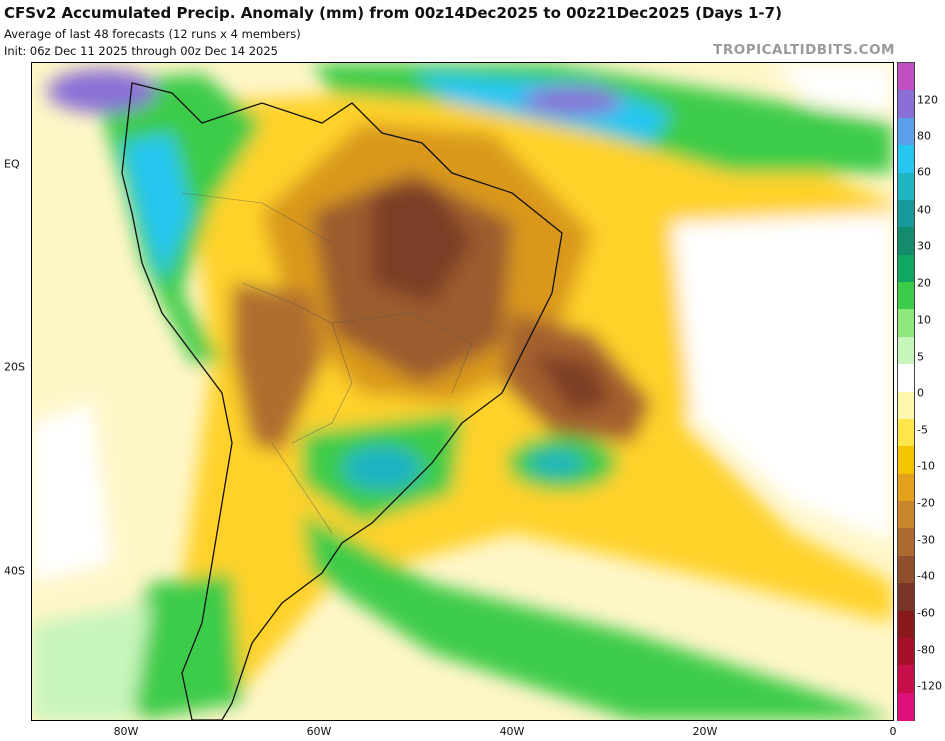 This screenshot has width=945, height=741. Describe the element at coordinates (922, 430) in the screenshot. I see `colorbar-label: -5` at that location.